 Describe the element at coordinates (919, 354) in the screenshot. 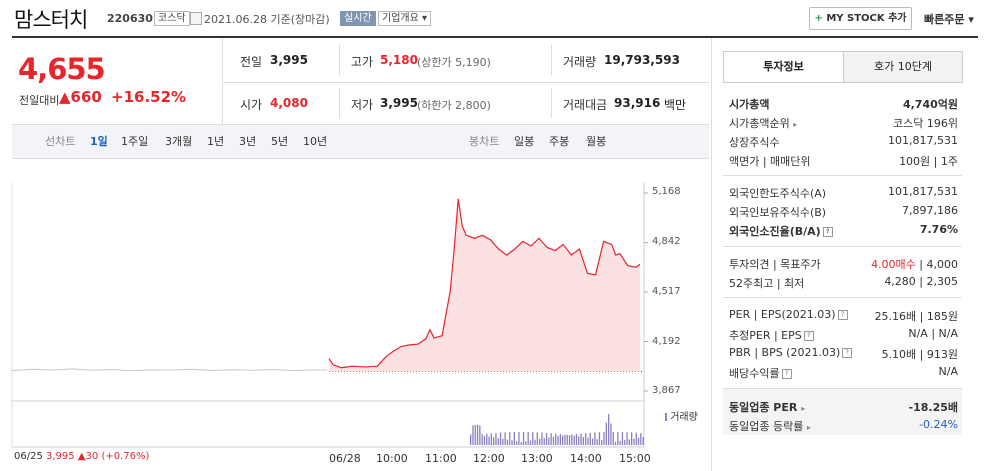

I see `pbr-value: 5.10배 | 913원` at that location.